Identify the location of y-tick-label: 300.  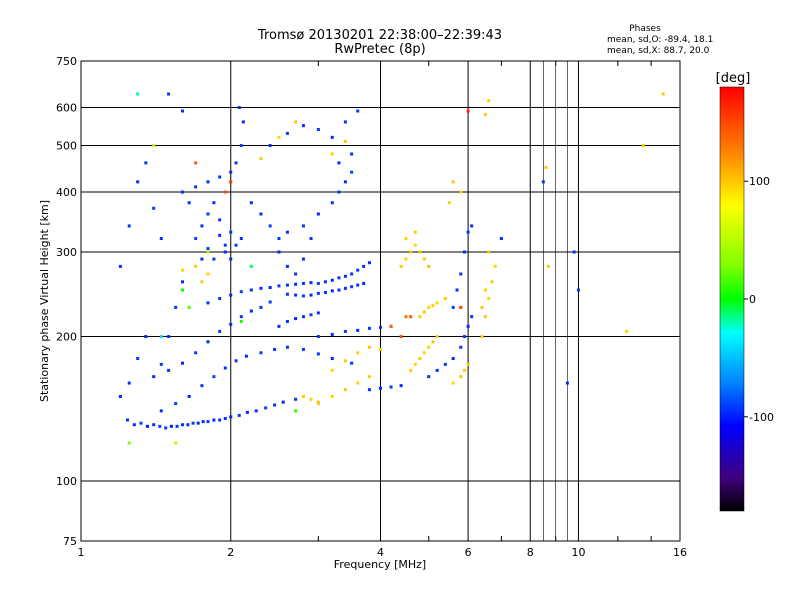
(66, 252).